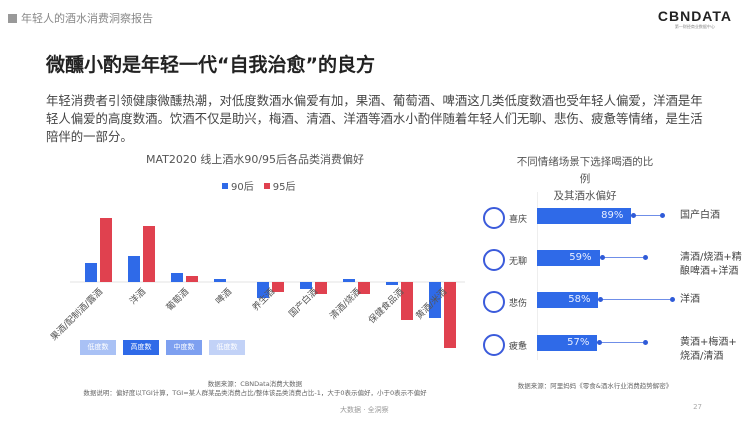  Describe the element at coordinates (518, 220) in the screenshot. I see `emotion-label: 喜庆` at that location.